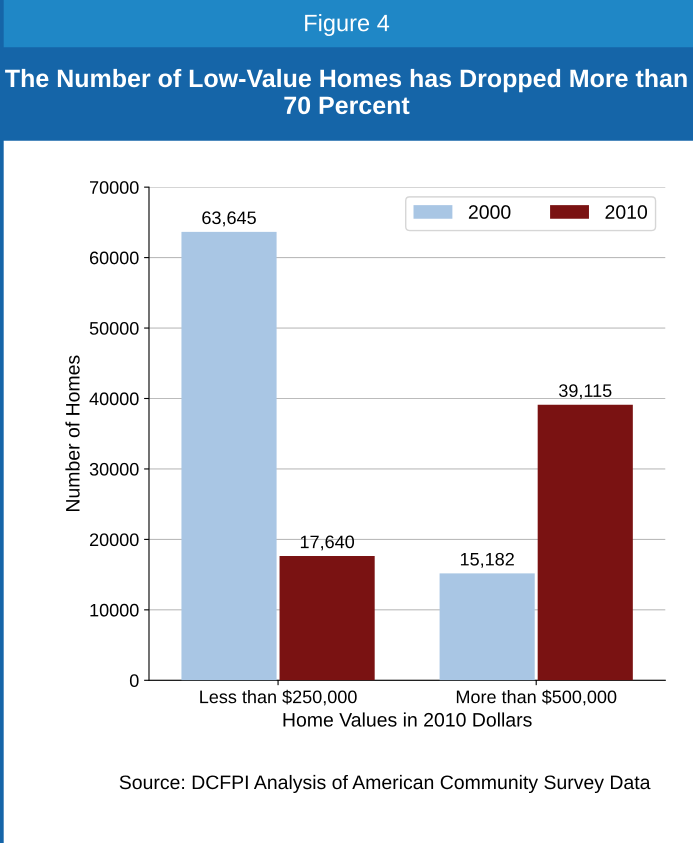 This screenshot has width=693, height=843. What do you see at coordinates (72, 434) in the screenshot?
I see `y-axis-title: Number of Homes` at bounding box center [72, 434].